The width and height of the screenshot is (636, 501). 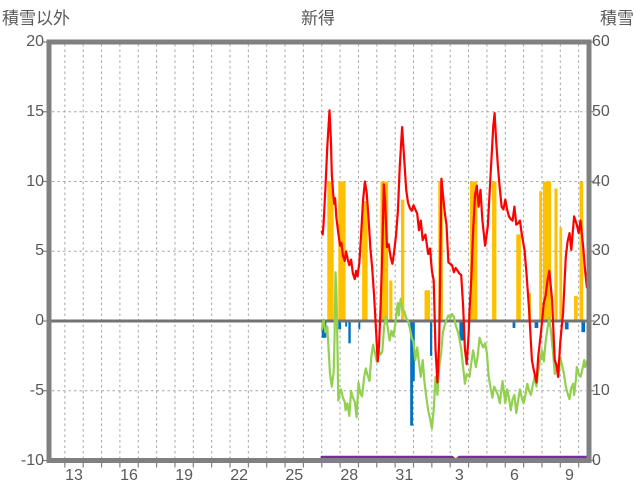 I want to click on right-axis-title: 積雪, so click(x=617, y=18).